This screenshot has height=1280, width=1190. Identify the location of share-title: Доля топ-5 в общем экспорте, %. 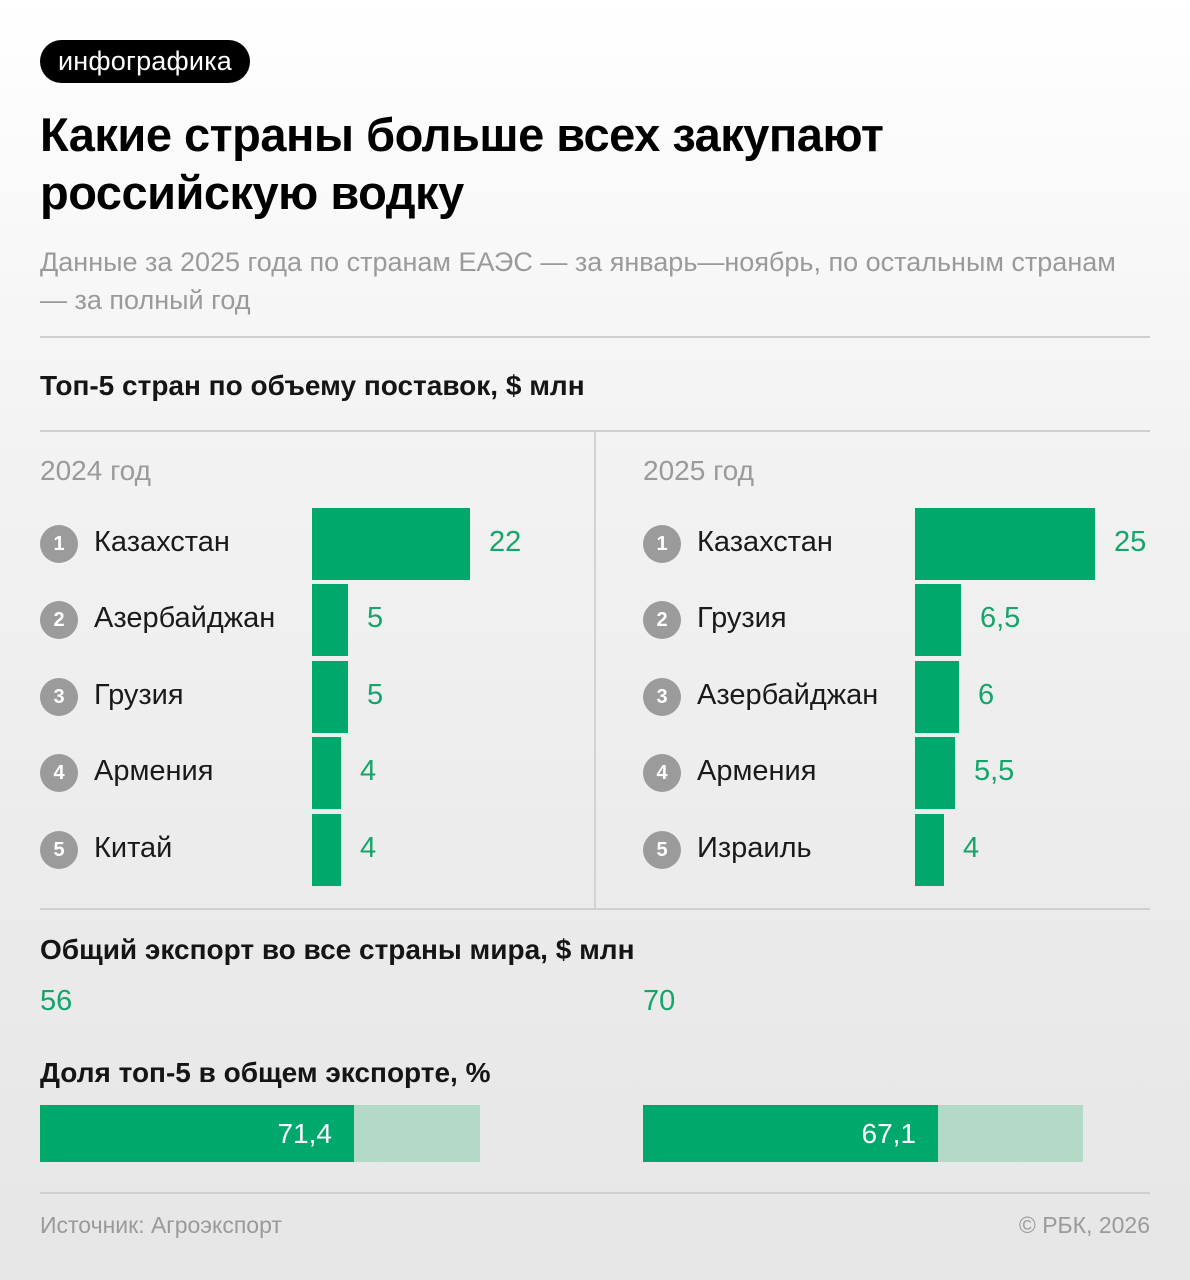
(265, 1072).